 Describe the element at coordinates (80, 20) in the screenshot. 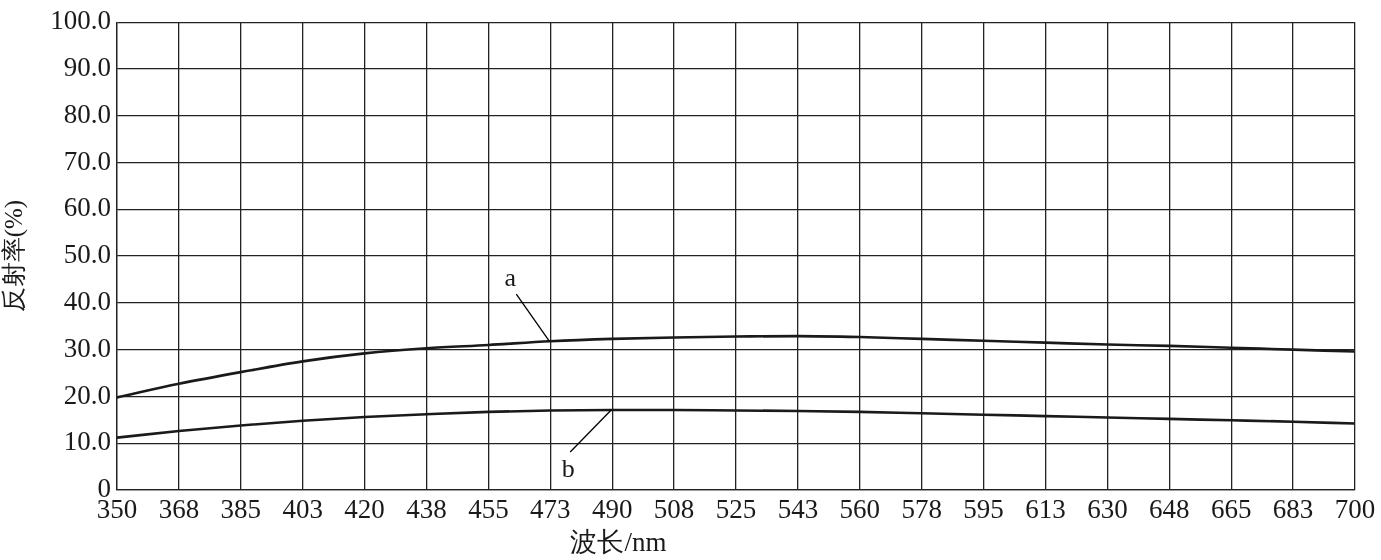

I see `y-tick-label: 100.0` at that location.